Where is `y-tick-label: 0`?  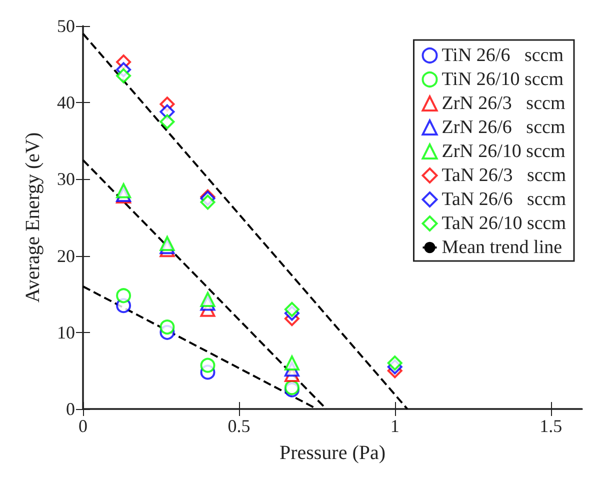
y-tick-label: 0 is located at coordinates (70, 409).